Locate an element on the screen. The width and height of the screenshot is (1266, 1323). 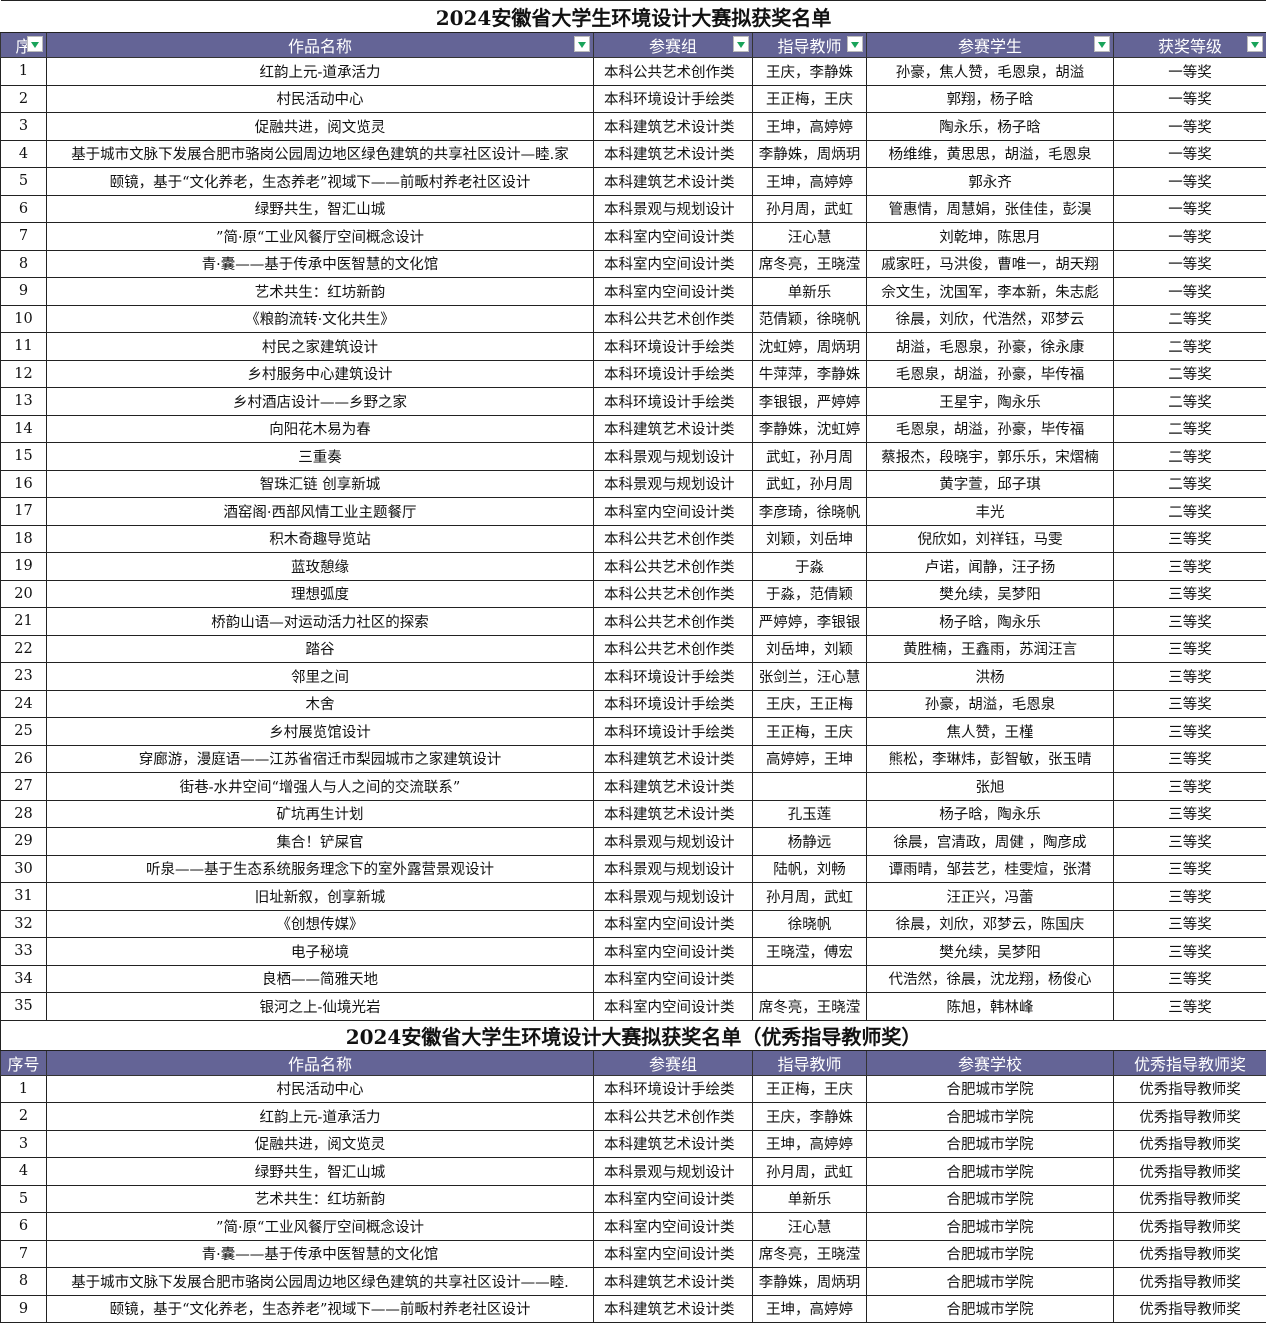
table-title: 2024安徽省大学生环境设计大赛拟获奖名单 is located at coordinates (633, 17).